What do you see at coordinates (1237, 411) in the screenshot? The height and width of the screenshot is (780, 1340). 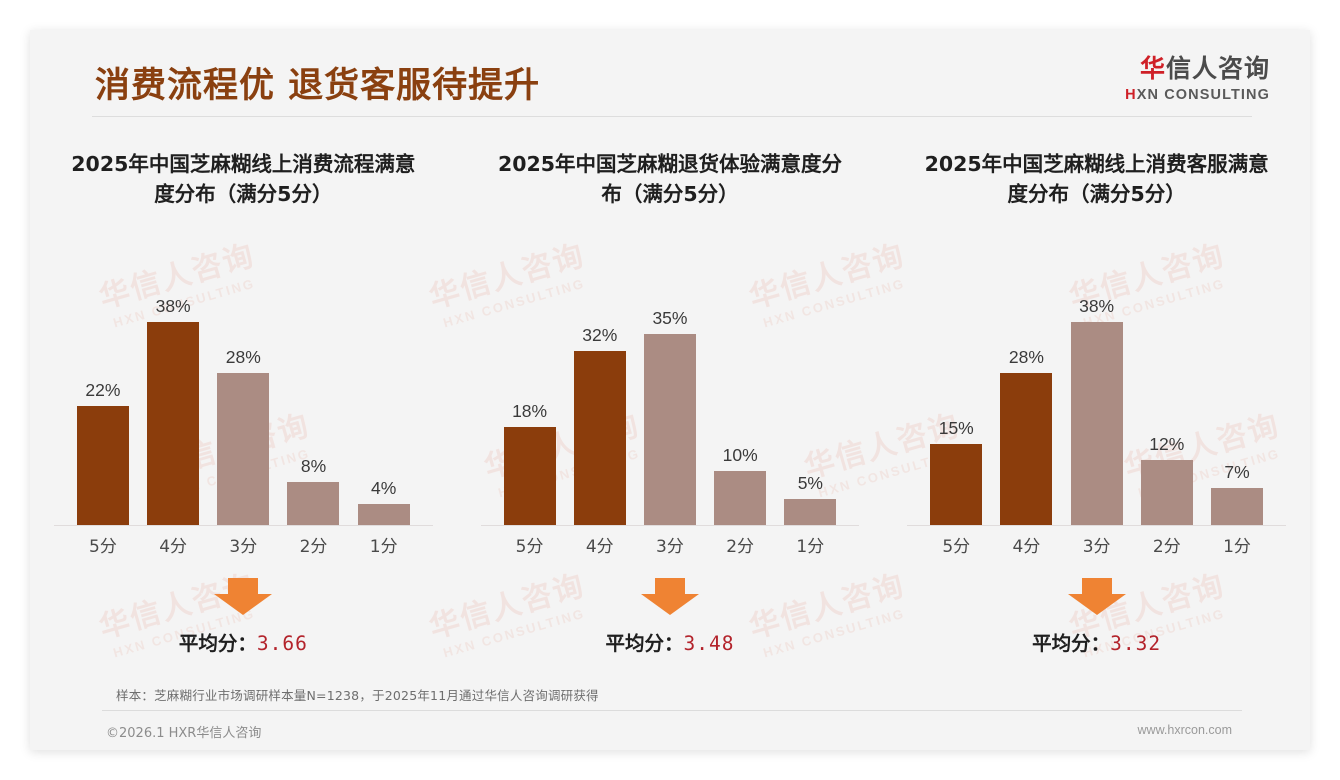 I see `bar-slot: 7%` at bounding box center [1237, 411].